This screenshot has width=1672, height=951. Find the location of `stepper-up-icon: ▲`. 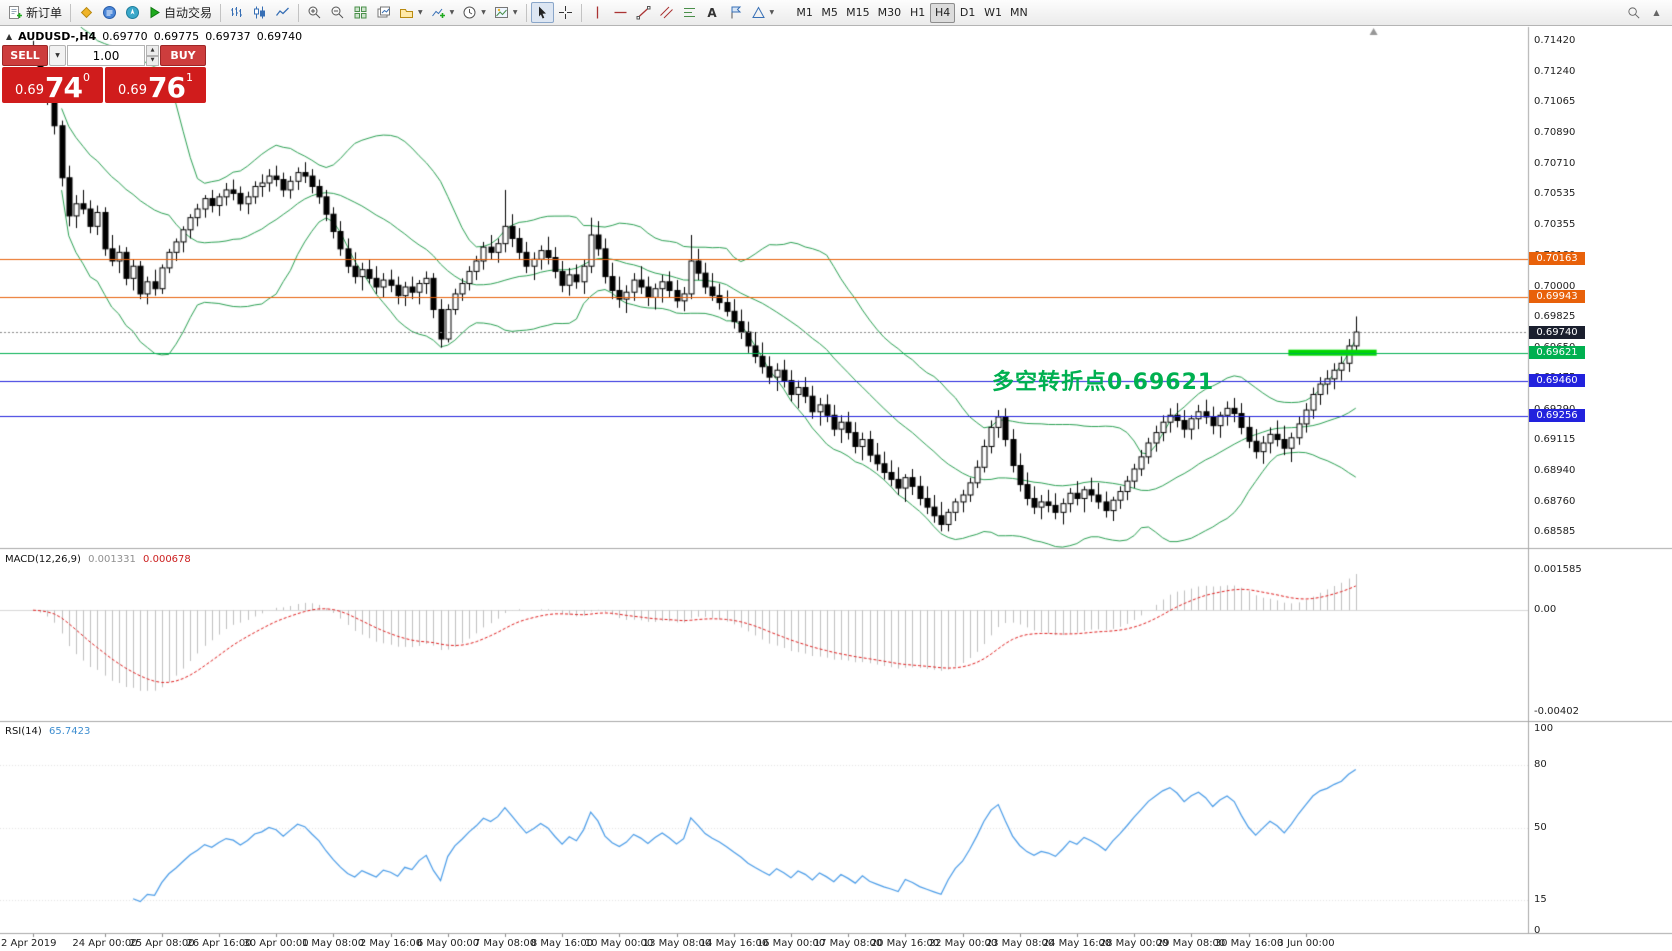

stepper-up-icon: ▲ is located at coordinates (152, 50).